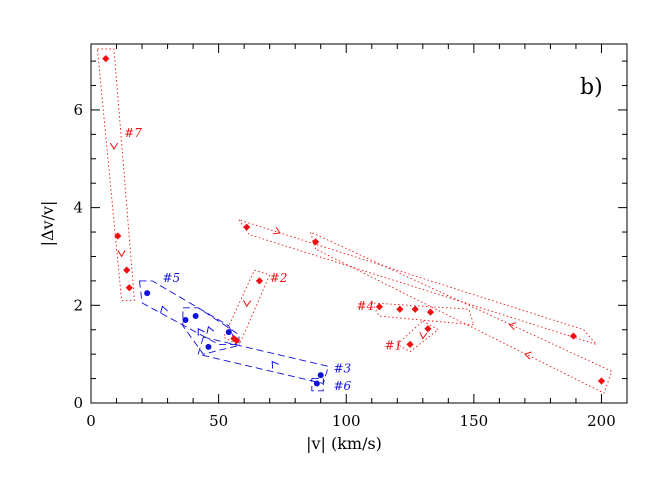 Image resolution: width=645 pixels, height=498 pixels. I want to click on x-tick-label: 150, so click(474, 421).